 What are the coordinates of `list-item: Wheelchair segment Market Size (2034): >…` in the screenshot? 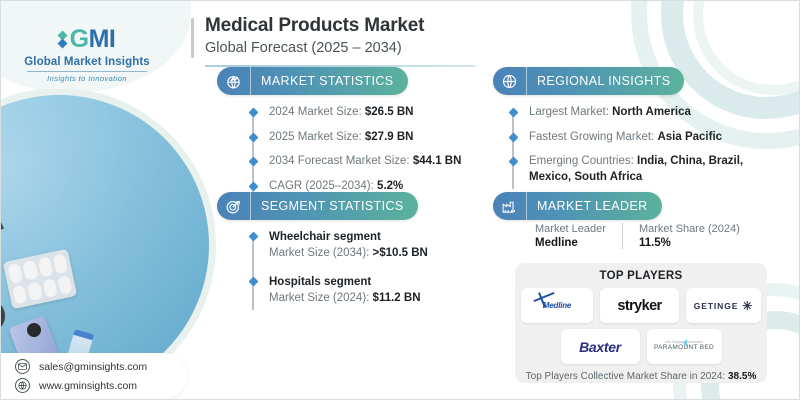 It's located at (364, 245).